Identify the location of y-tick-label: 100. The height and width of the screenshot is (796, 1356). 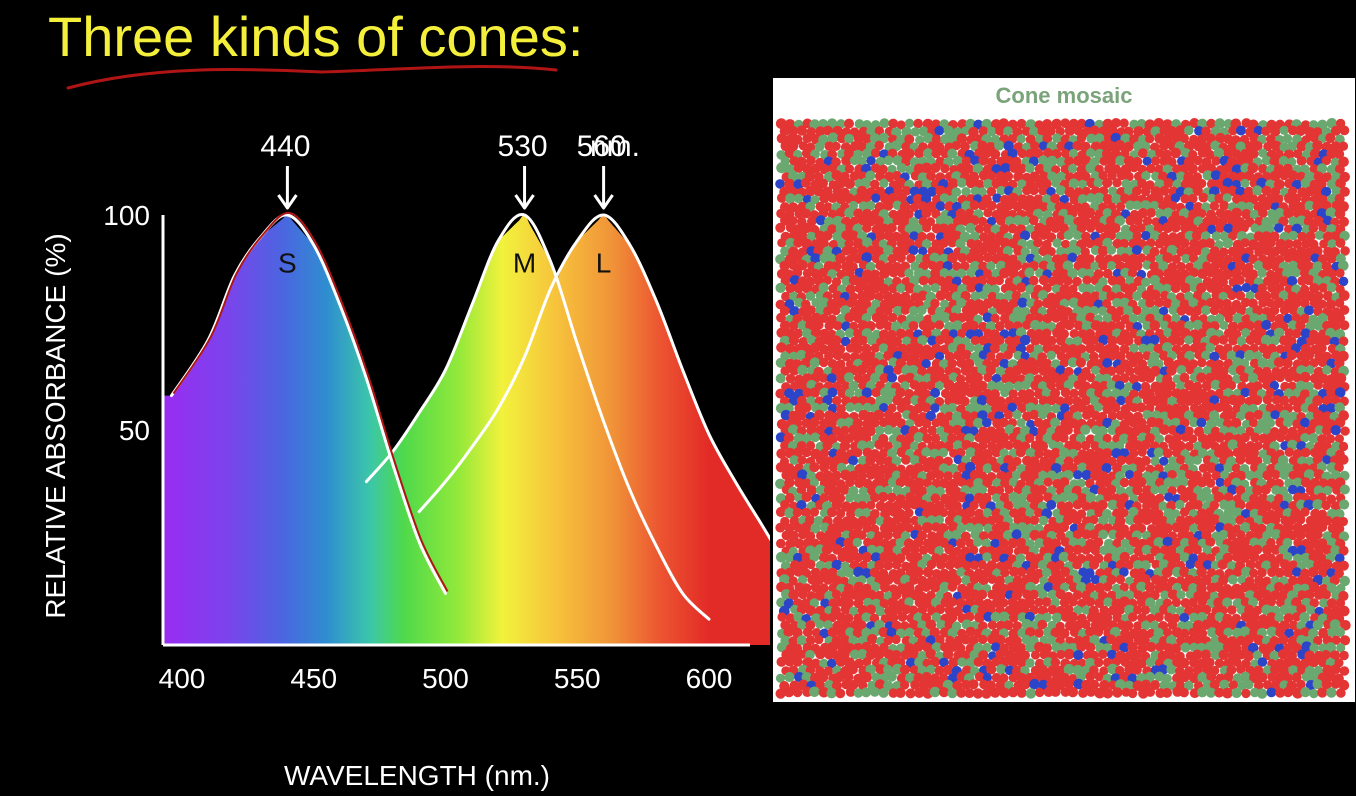
(126, 215).